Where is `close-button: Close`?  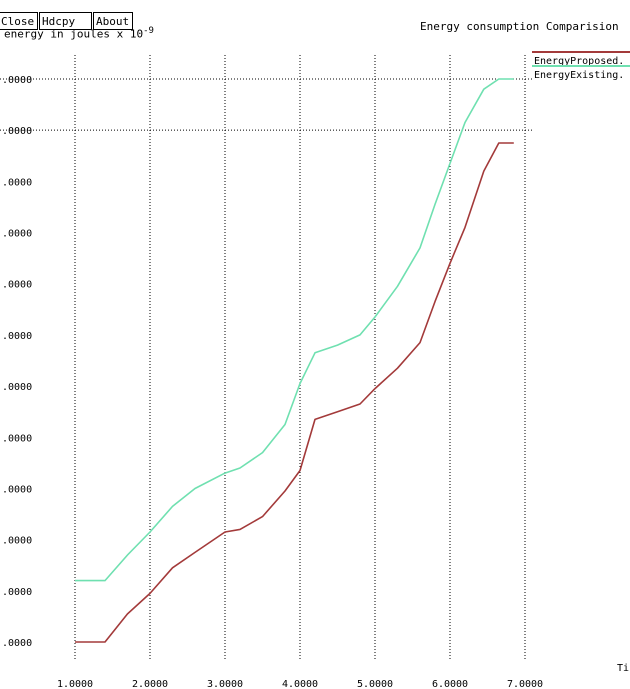 close-button: Close is located at coordinates (19, 21).